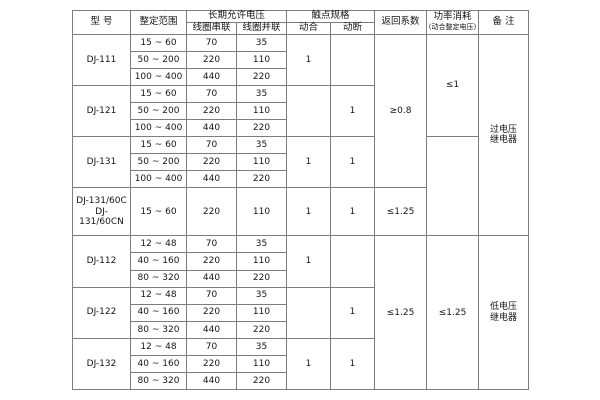 Image resolution: width=600 pixels, height=400 pixels. Describe the element at coordinates (331, 16) in the screenshot. I see `header-contact-spec: 触点规格` at that location.